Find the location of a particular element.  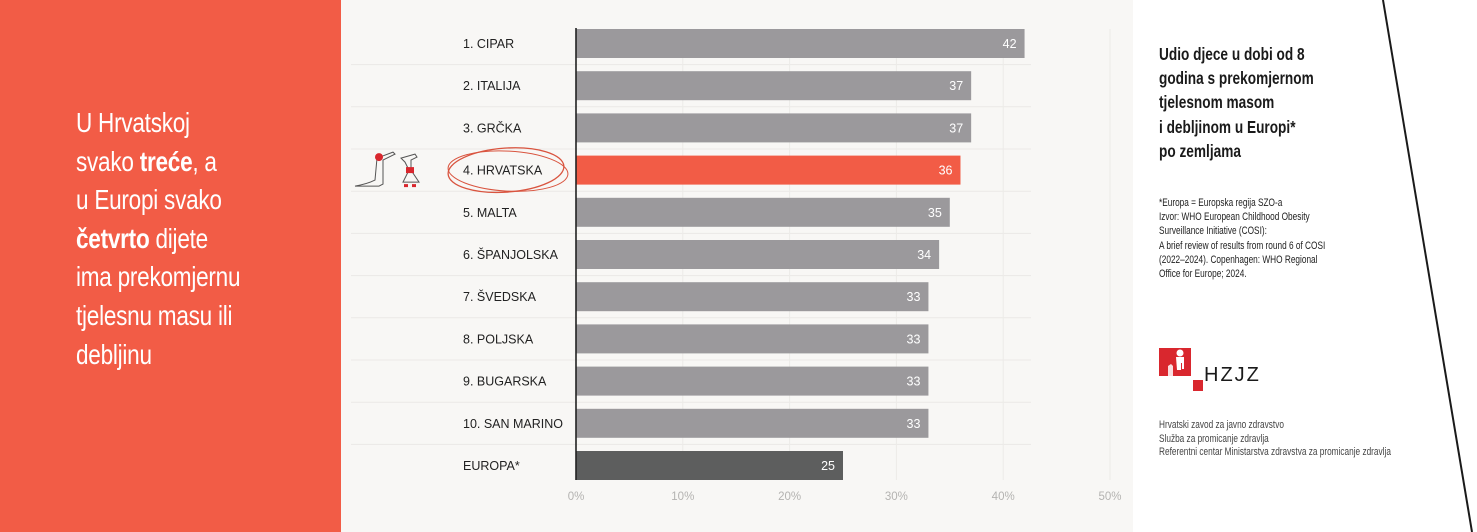

headline-emphasis: četvrto is located at coordinates (113, 238).